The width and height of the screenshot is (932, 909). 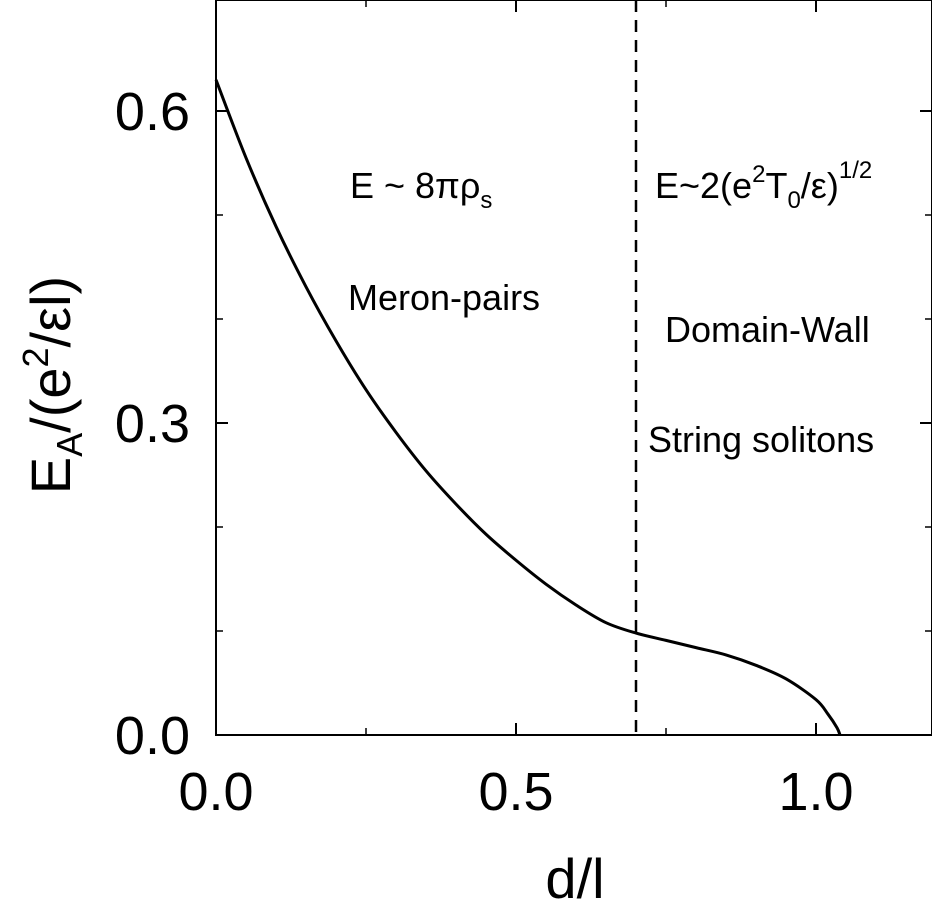 I want to click on y-tick-label: 0.3, so click(x=152, y=424).